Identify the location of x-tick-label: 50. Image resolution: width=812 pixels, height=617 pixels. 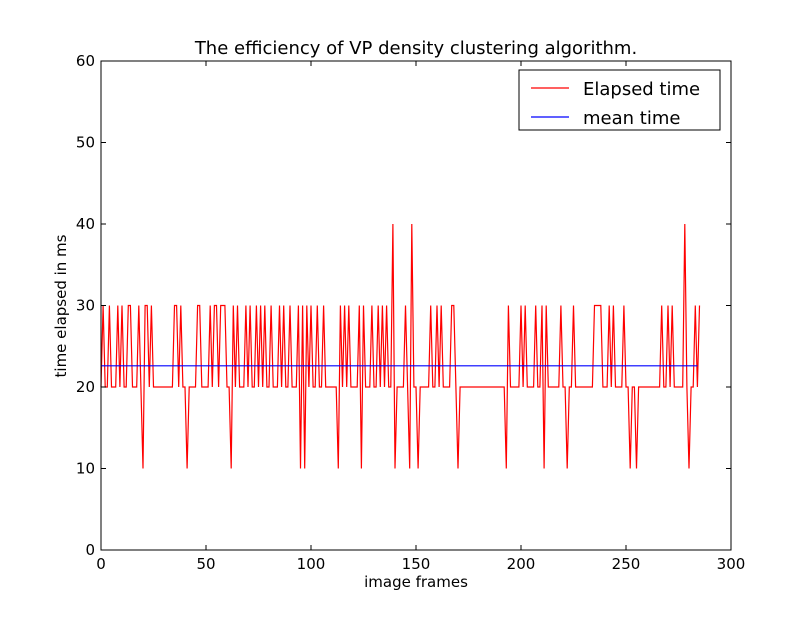
(205, 564).